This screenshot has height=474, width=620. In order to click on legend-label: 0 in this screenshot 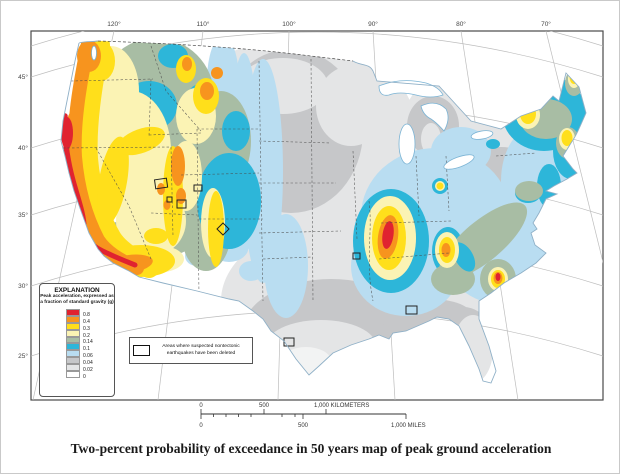, I will do `click(84, 376)`.